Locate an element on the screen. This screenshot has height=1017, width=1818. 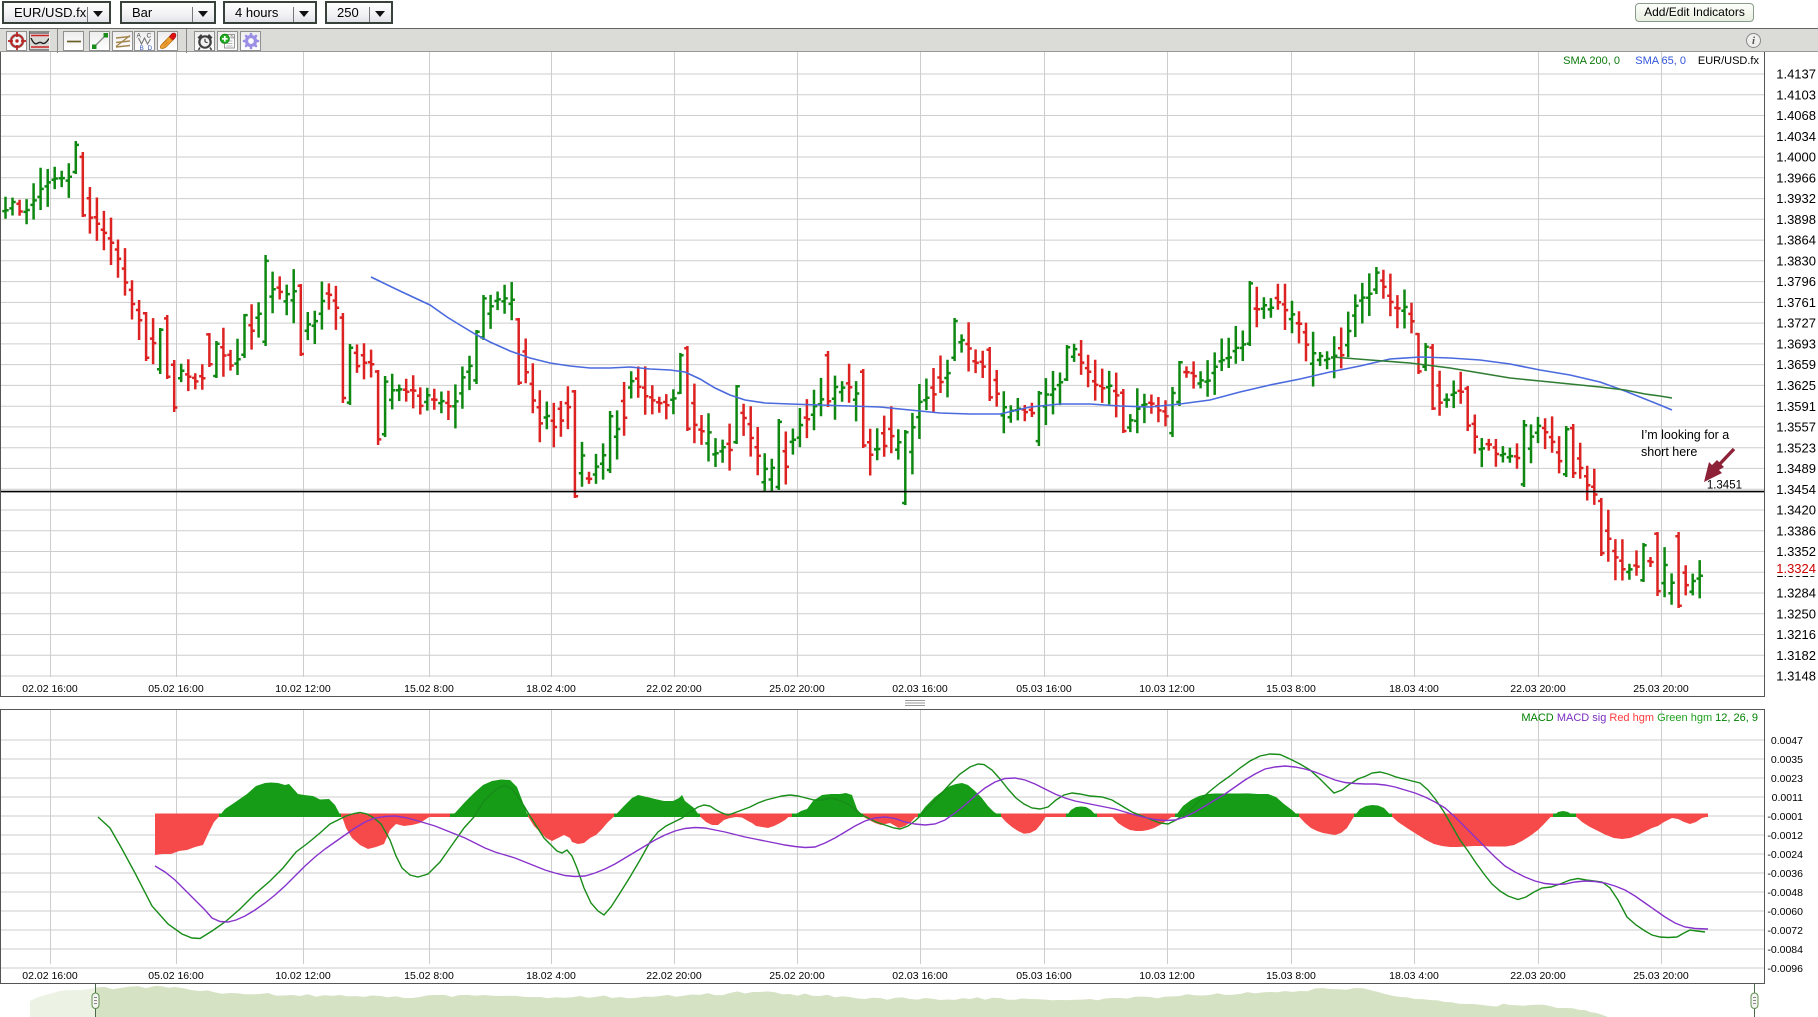
svg-text: 1.3761 is located at coordinates (1796, 302).